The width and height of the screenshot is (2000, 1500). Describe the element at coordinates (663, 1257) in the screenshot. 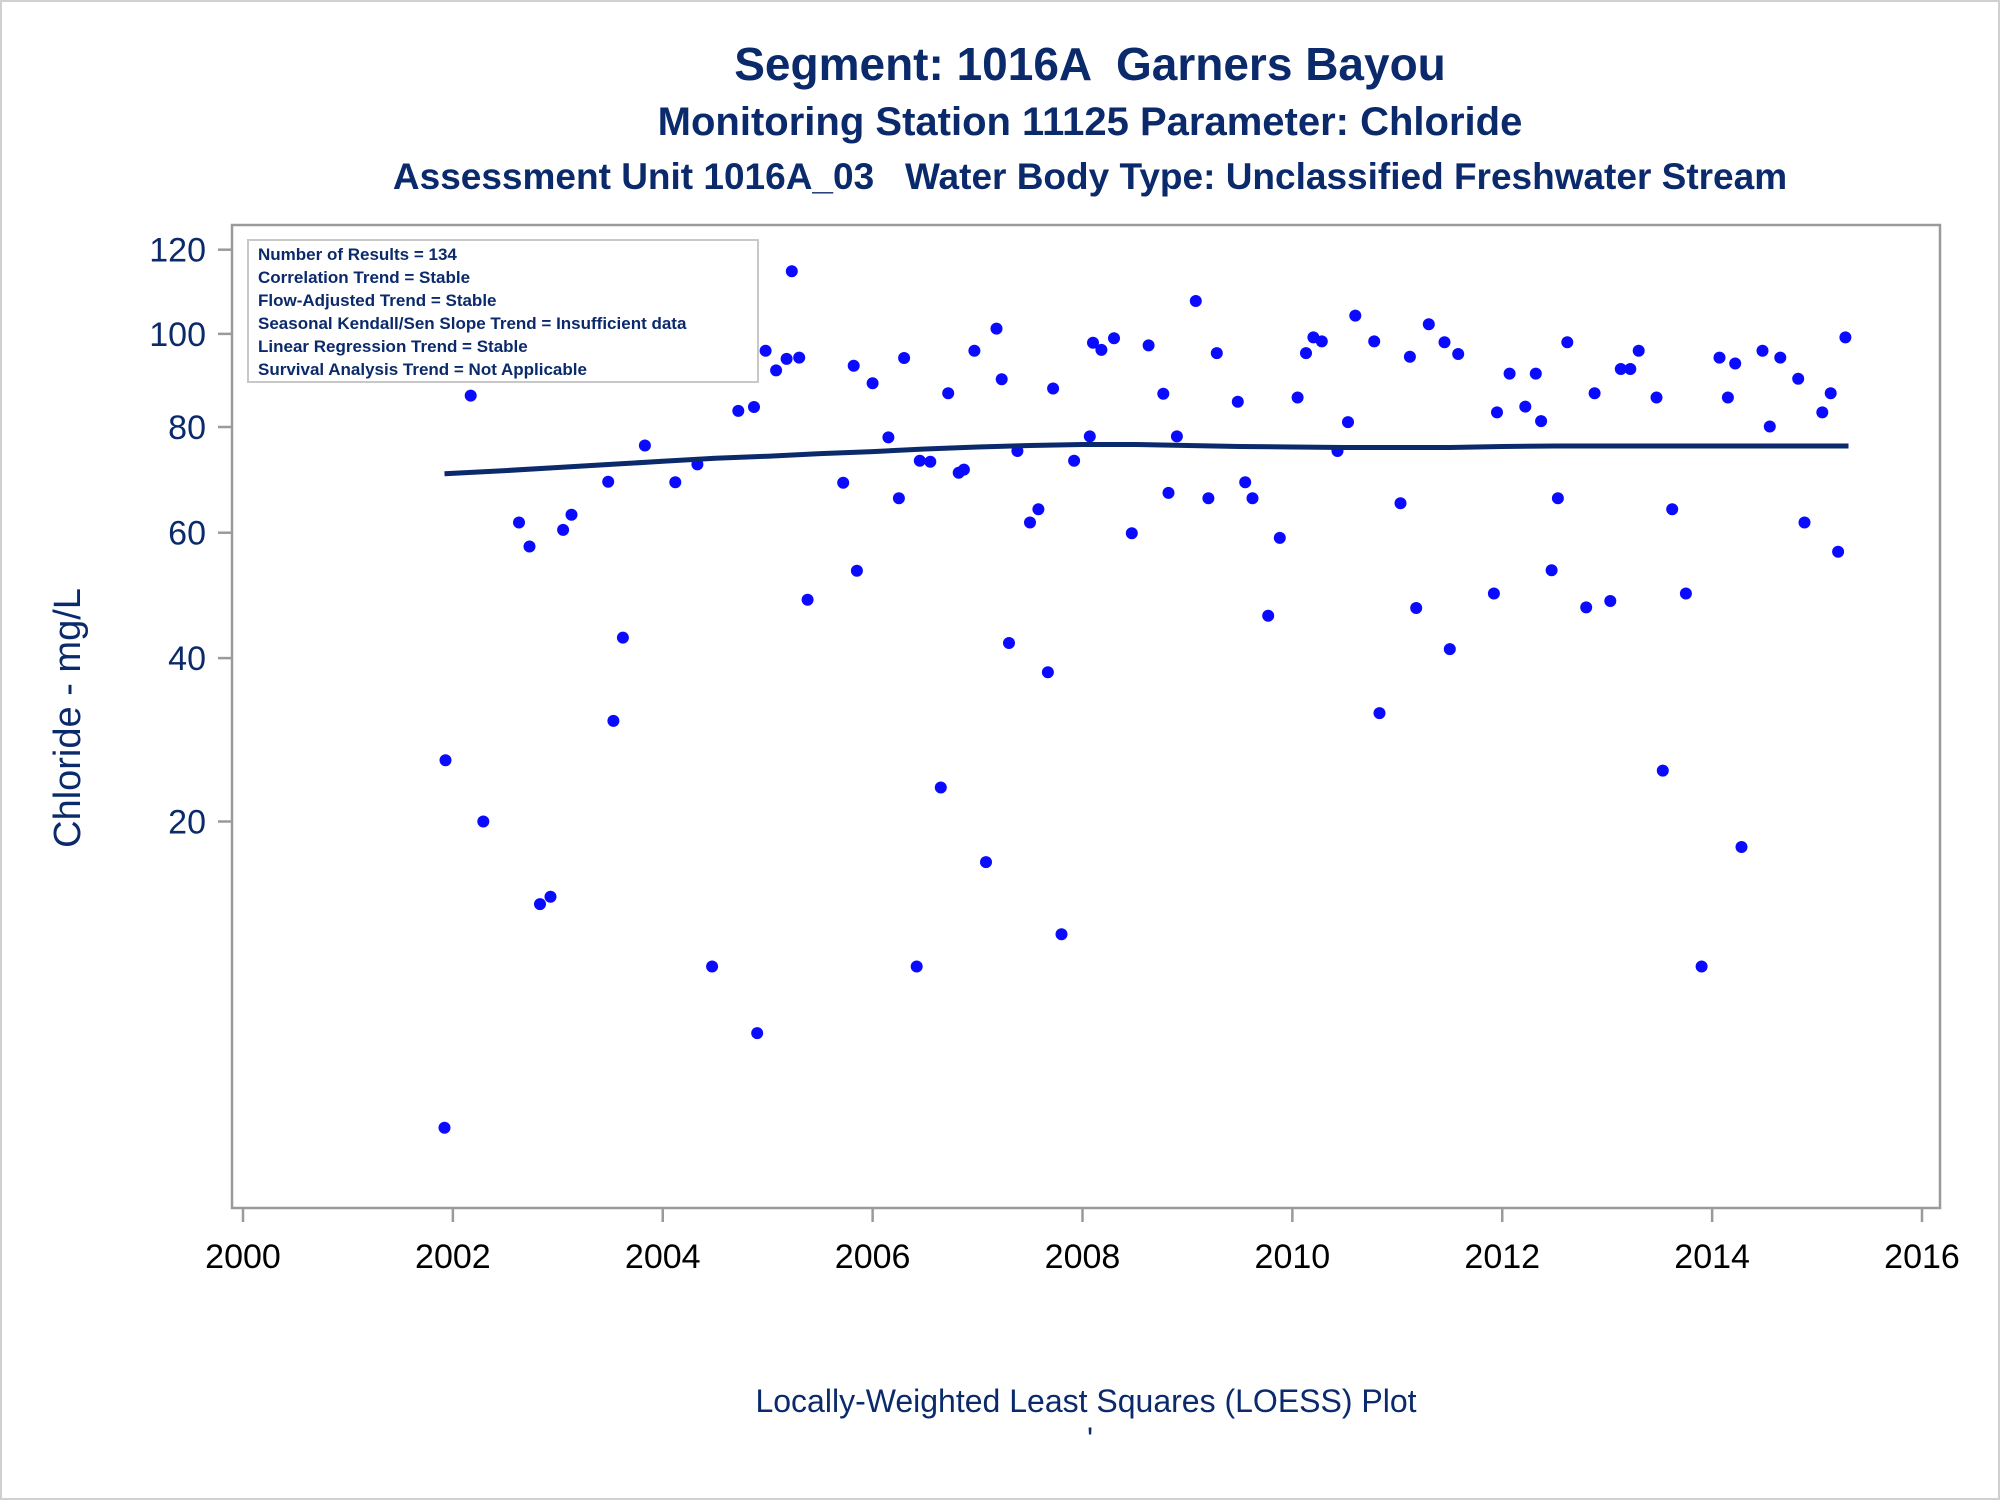

I see `x-tick-label: 2004` at that location.